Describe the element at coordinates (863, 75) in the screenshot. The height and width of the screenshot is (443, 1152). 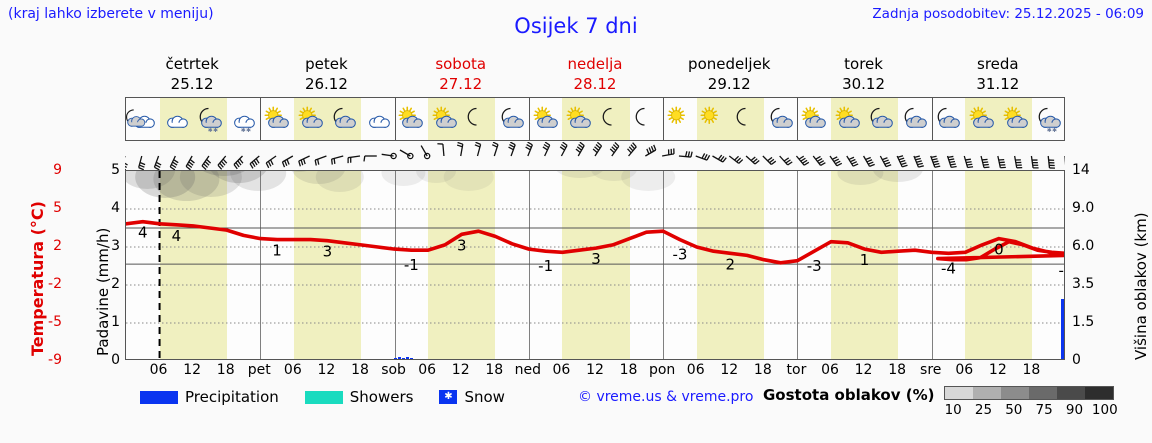
I see `day-header-5: torek 30.12` at that location.